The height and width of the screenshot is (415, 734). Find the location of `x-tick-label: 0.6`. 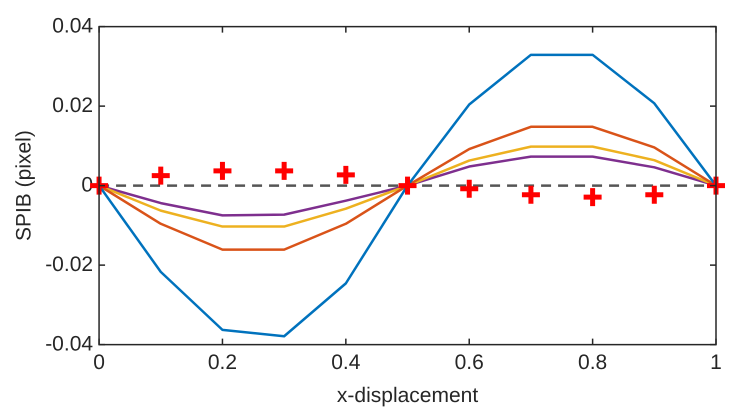

x-tick-label: 0.6 is located at coordinates (469, 362).